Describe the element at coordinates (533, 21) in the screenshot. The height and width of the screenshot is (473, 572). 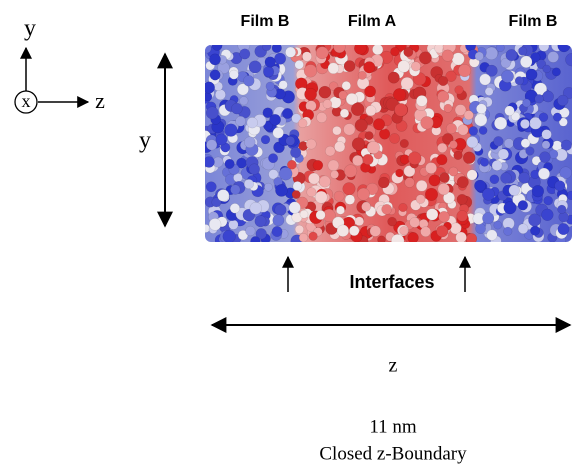
I see `region-label: Film B` at that location.